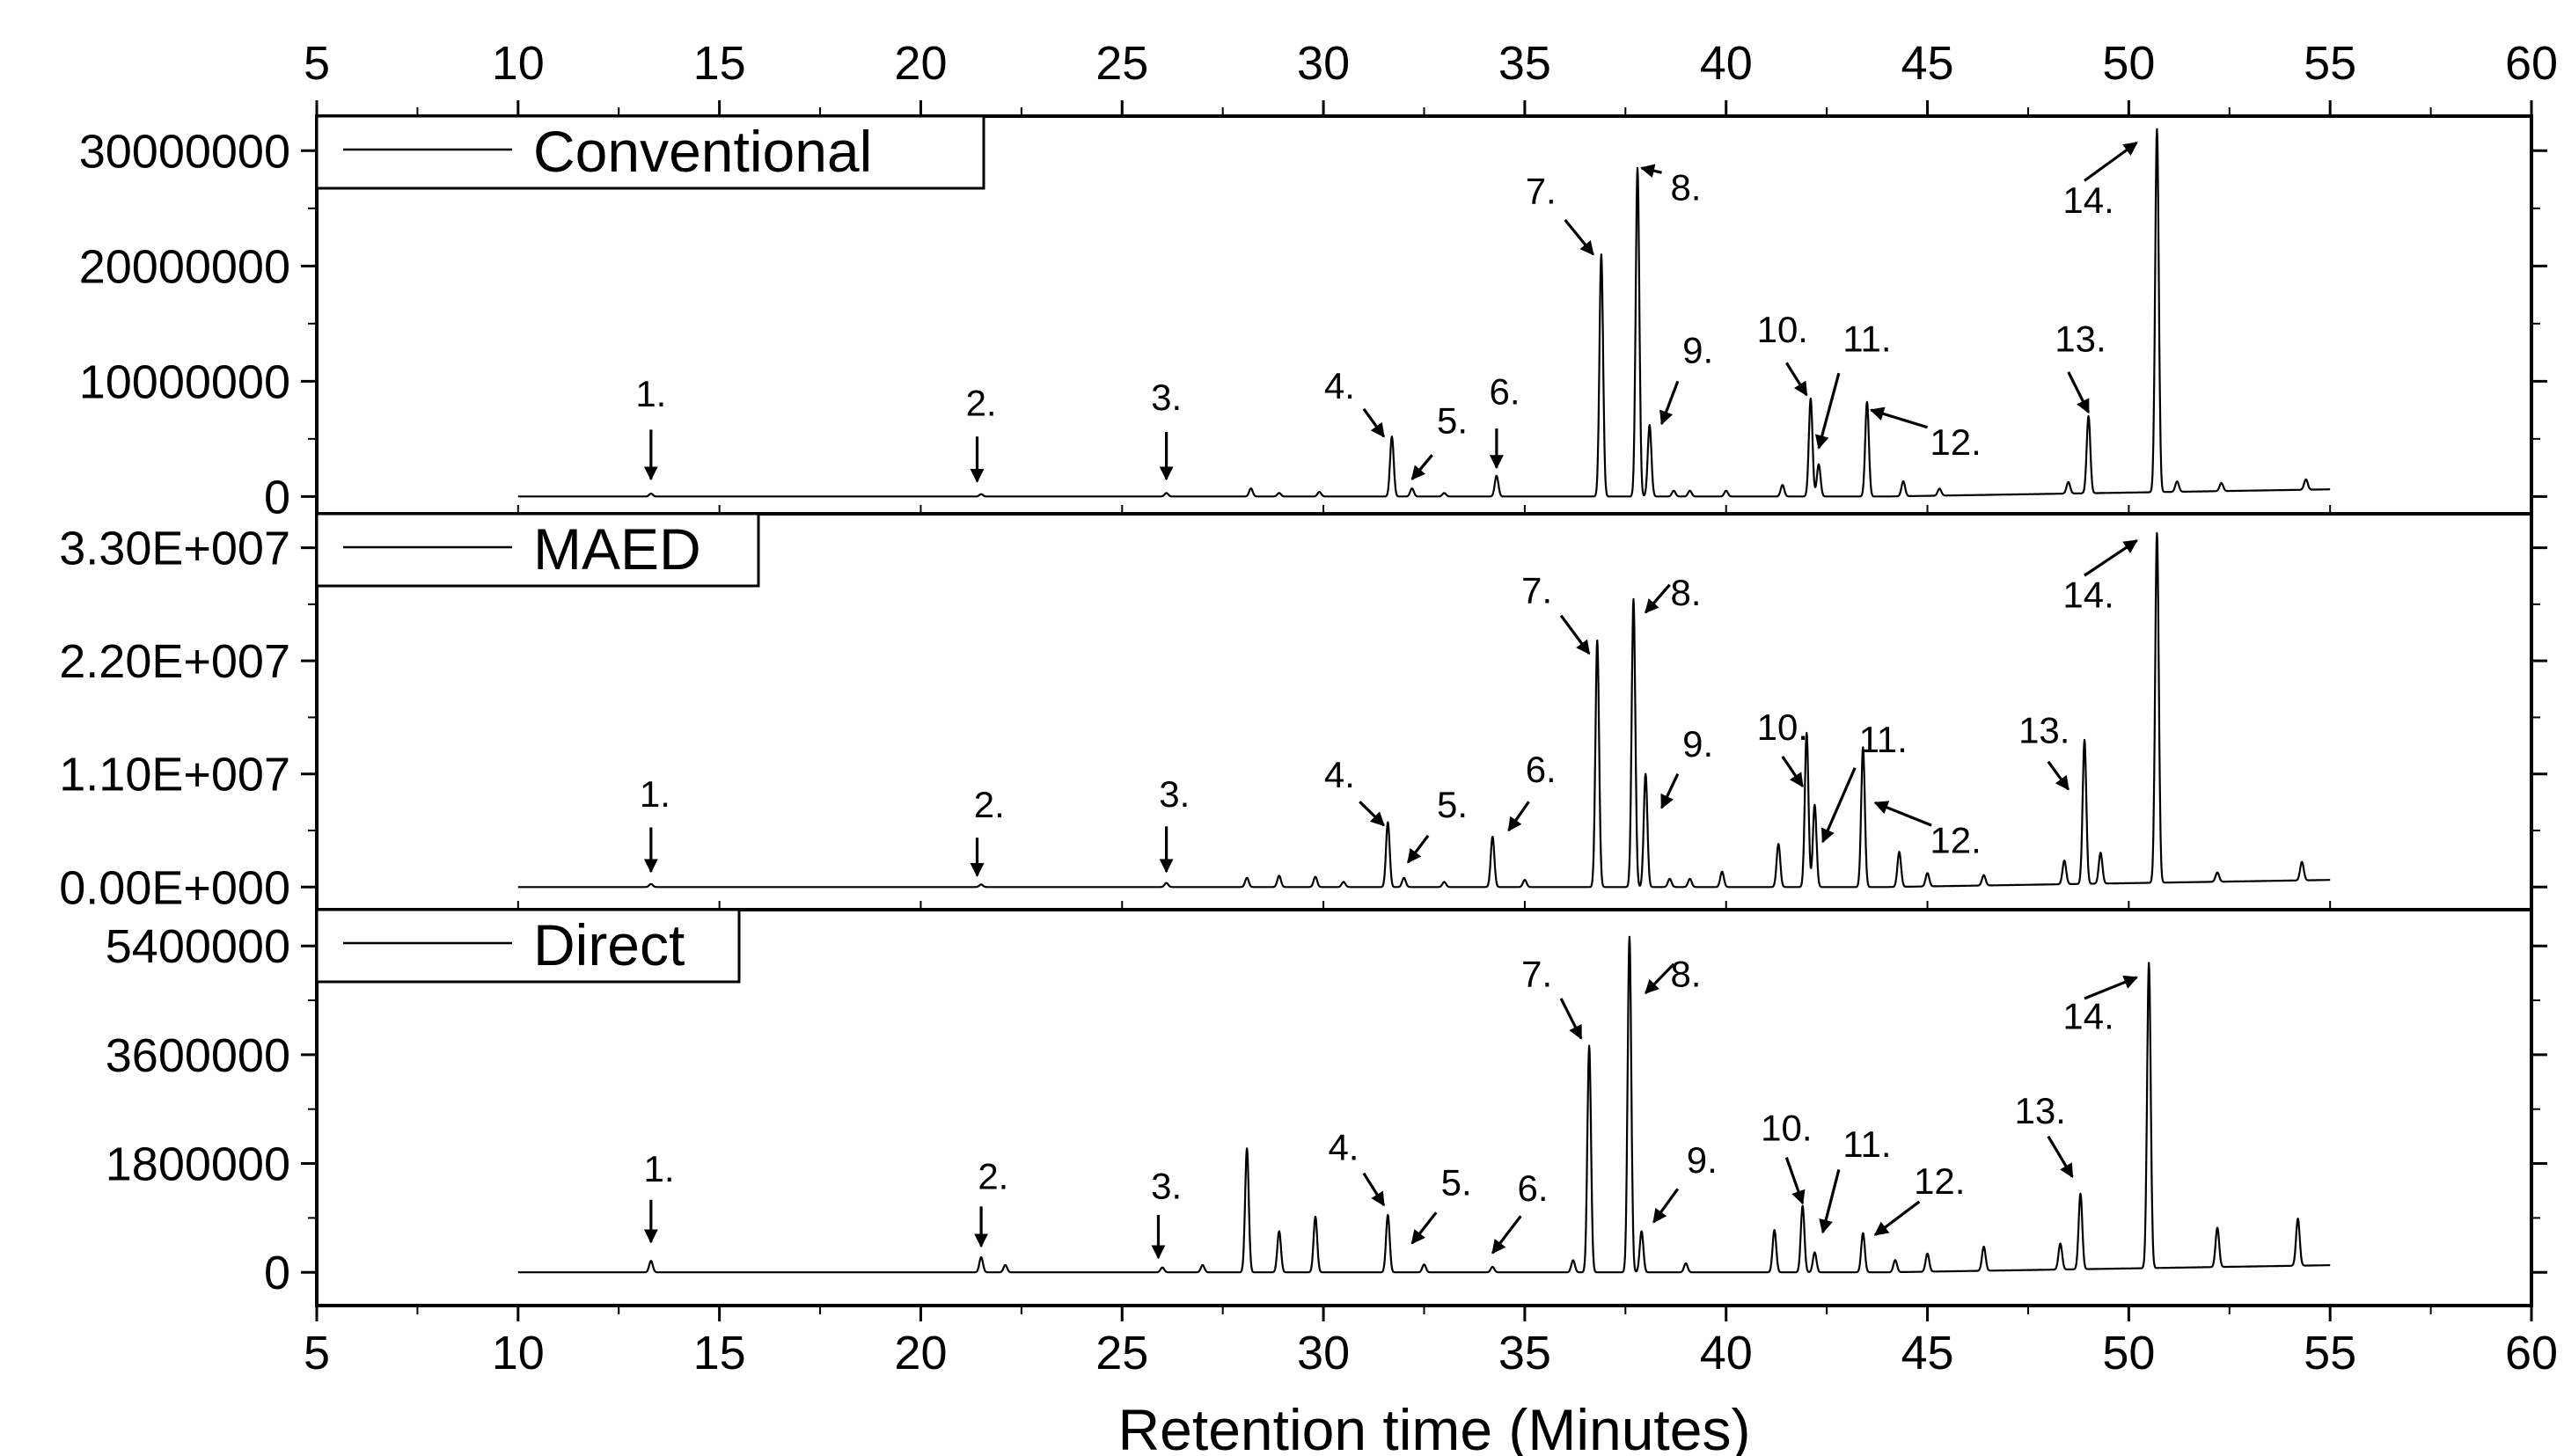 This screenshot has width=2564, height=1456. I want to click on y-tick-label: 30000000, so click(184, 151).